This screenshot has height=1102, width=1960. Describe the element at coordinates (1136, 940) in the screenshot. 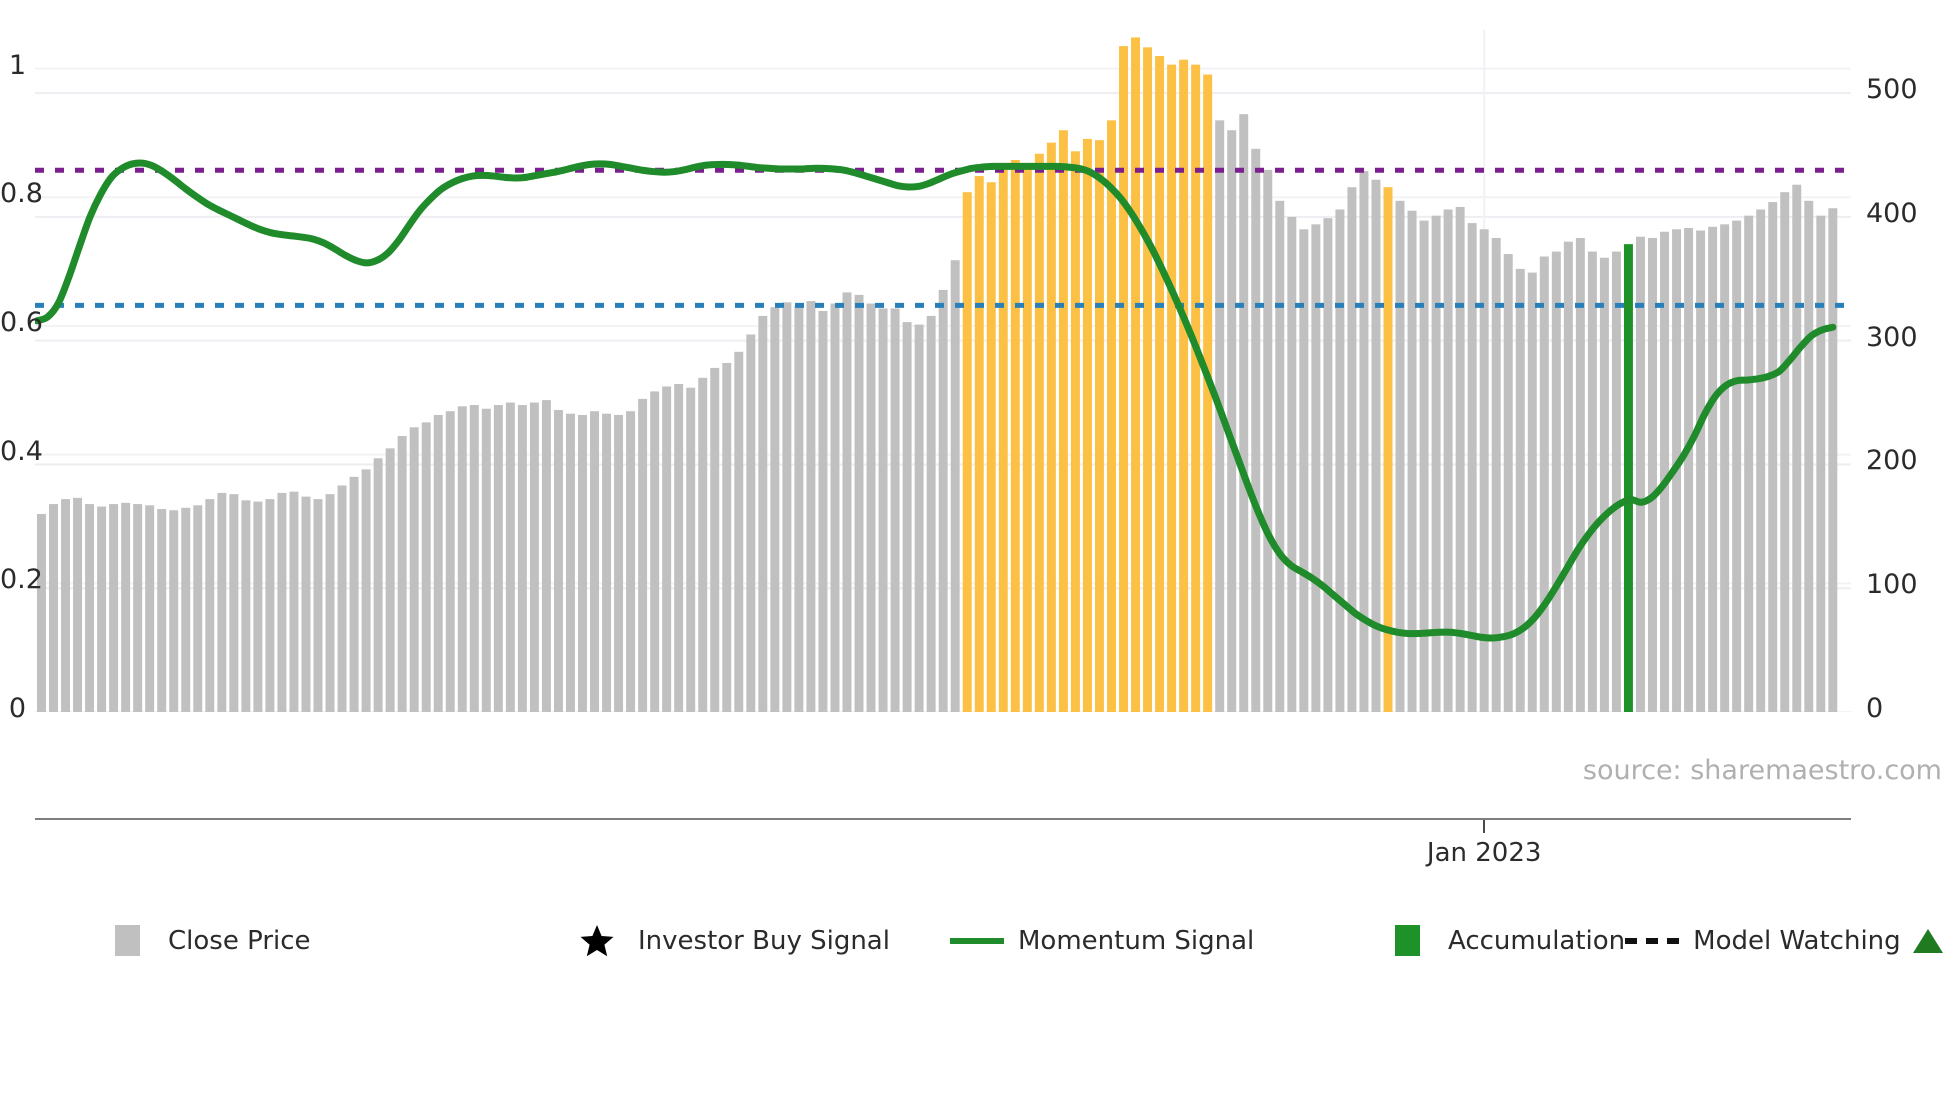

I see `legend-label: Momentum Signal` at that location.